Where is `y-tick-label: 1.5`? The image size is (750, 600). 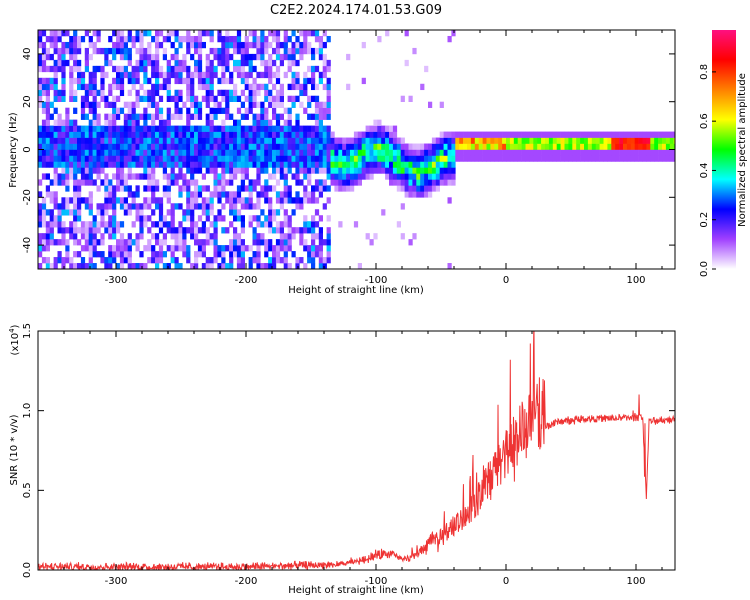
y-tick-label: 1.5 is located at coordinates (27, 331).